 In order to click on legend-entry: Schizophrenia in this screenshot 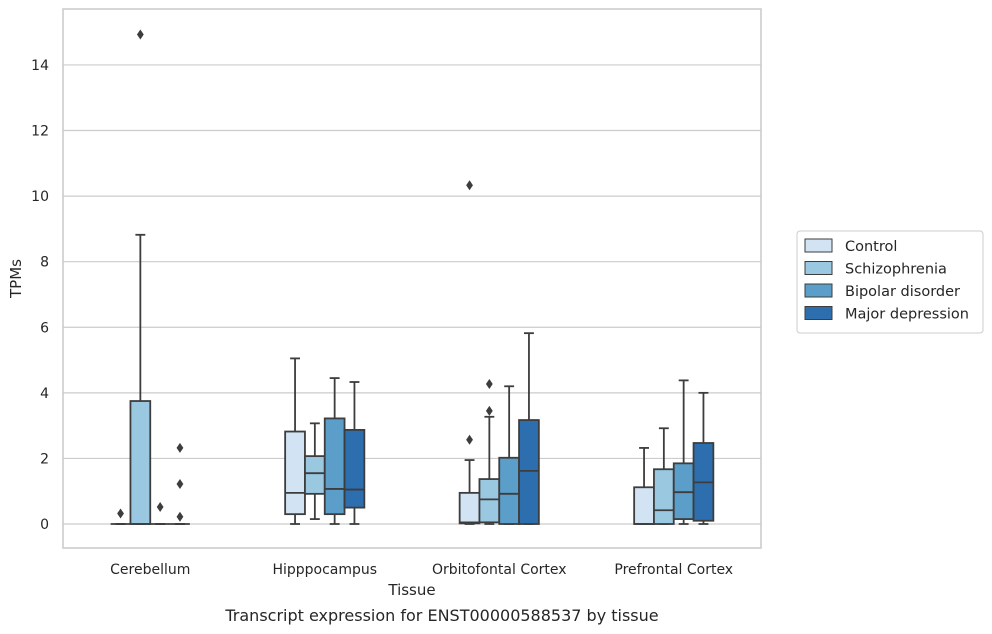, I will do `click(896, 270)`.